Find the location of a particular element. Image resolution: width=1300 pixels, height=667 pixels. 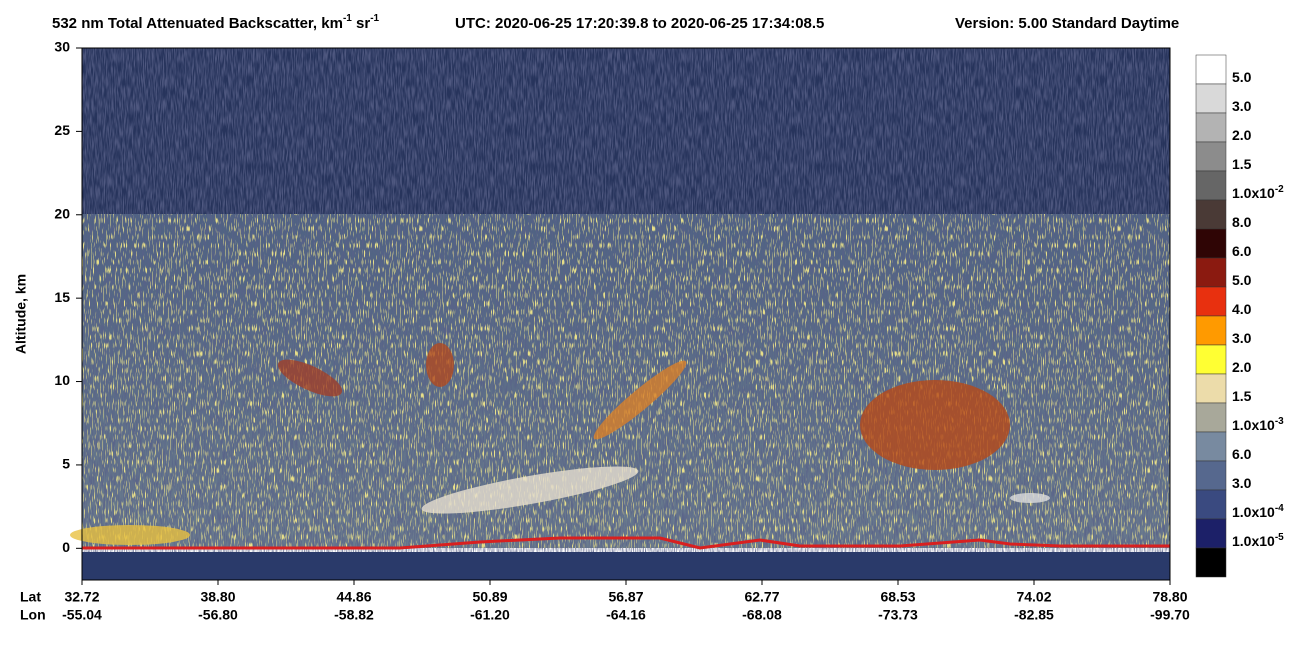

colorbar-label: 1.0x10⁻² is located at coordinates (1258, 192).